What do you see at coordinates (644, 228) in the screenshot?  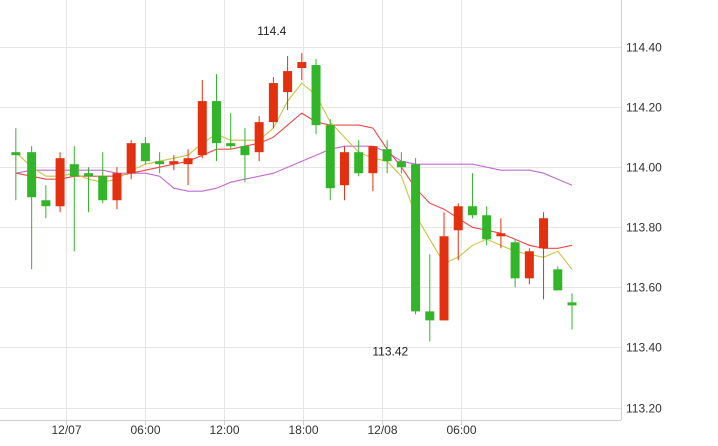 I see `y-tick-label: 113.80` at bounding box center [644, 228].